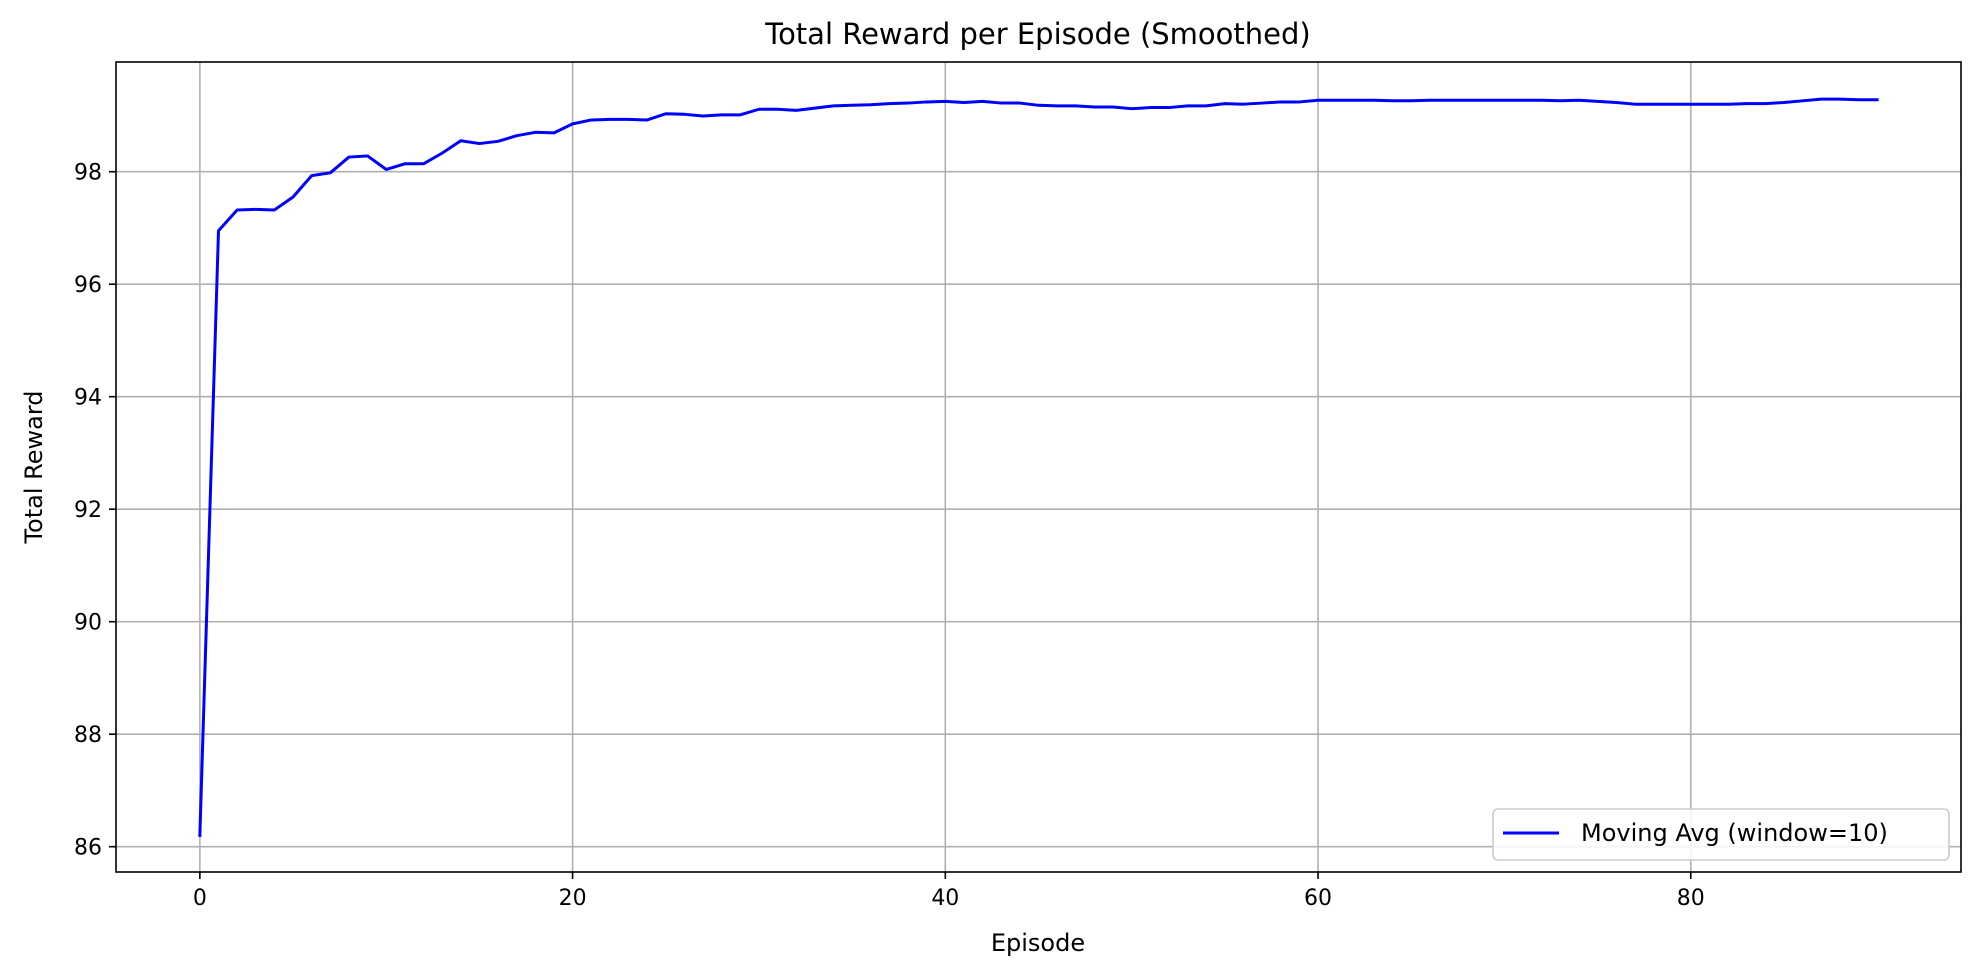 The height and width of the screenshot is (972, 1984). What do you see at coordinates (1037, 34) in the screenshot?
I see `chart-title: Total Reward per Episode (Smoothed)` at bounding box center [1037, 34].